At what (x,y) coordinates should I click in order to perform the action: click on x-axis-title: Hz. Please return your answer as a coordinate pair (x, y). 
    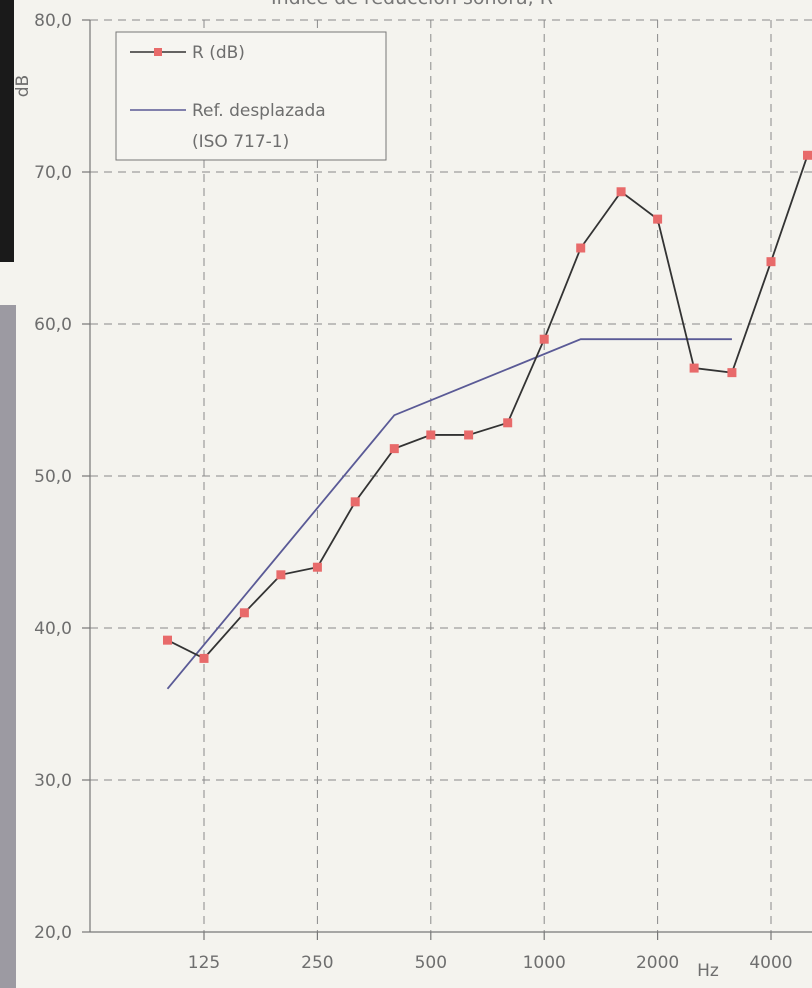
    Looking at the image, I should click on (708, 971).